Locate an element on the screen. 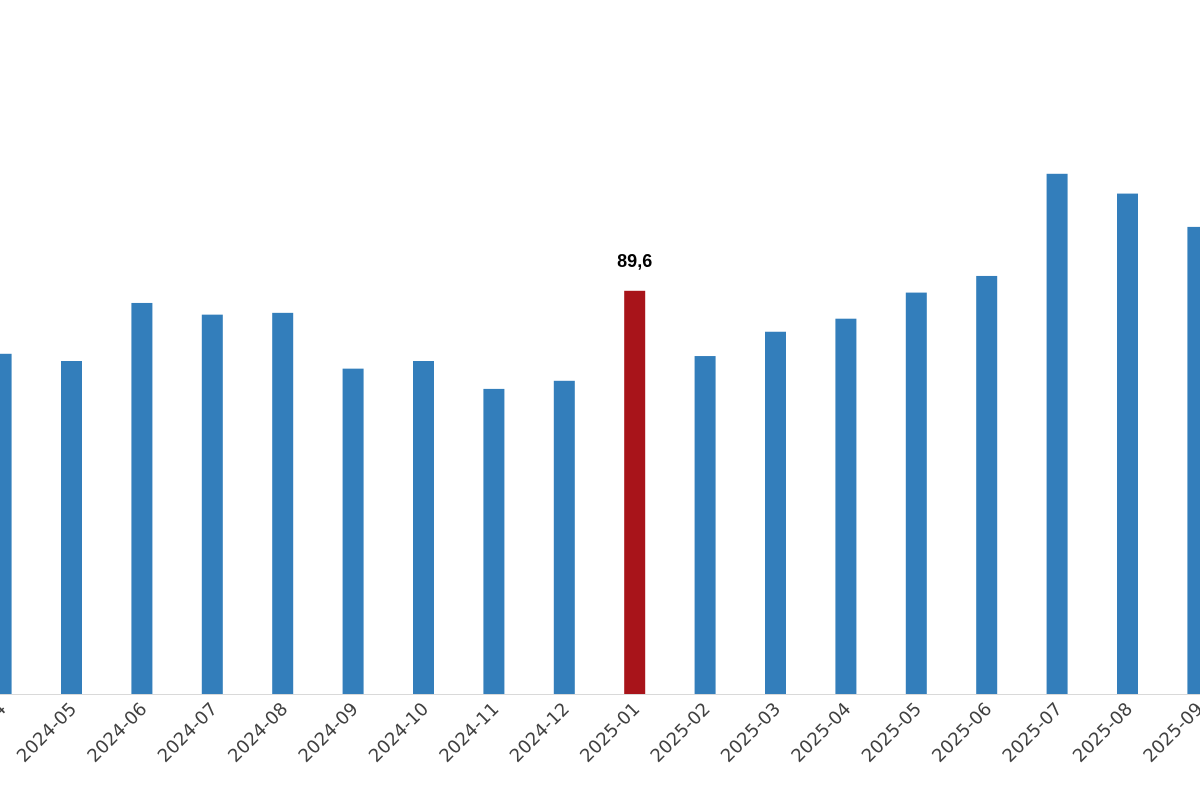  value-label: 89,6 is located at coordinates (634, 261).